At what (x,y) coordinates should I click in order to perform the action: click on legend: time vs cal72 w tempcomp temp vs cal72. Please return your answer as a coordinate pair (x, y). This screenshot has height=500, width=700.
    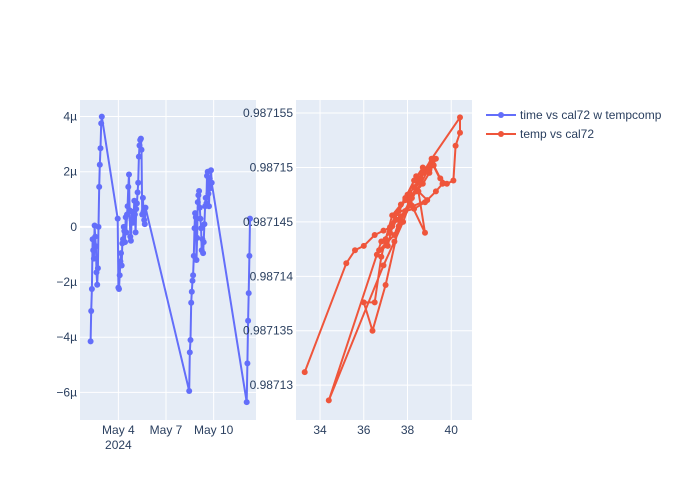
    Looking at the image, I should click on (574, 124).